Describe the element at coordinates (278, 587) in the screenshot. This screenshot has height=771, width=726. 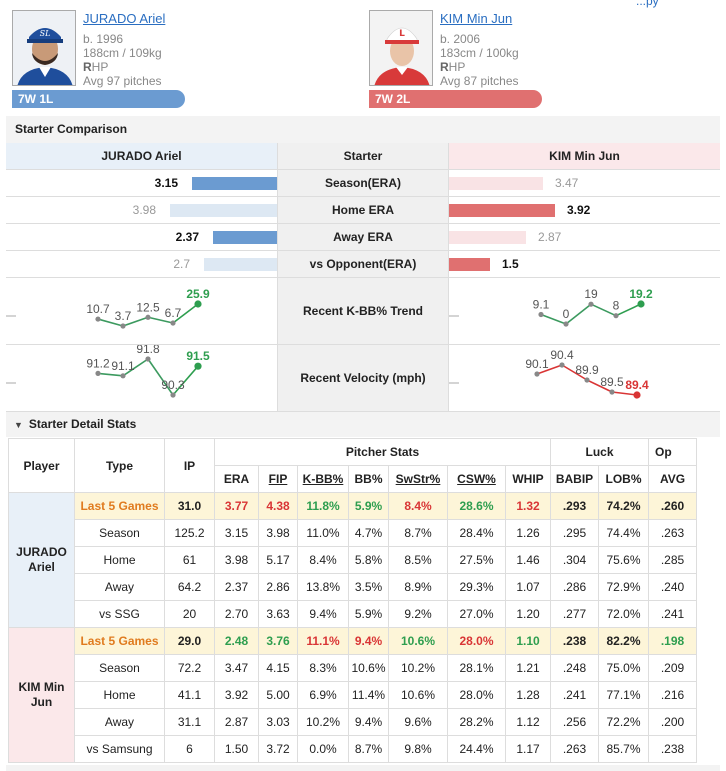
I see `stat-cell: 2.86` at that location.